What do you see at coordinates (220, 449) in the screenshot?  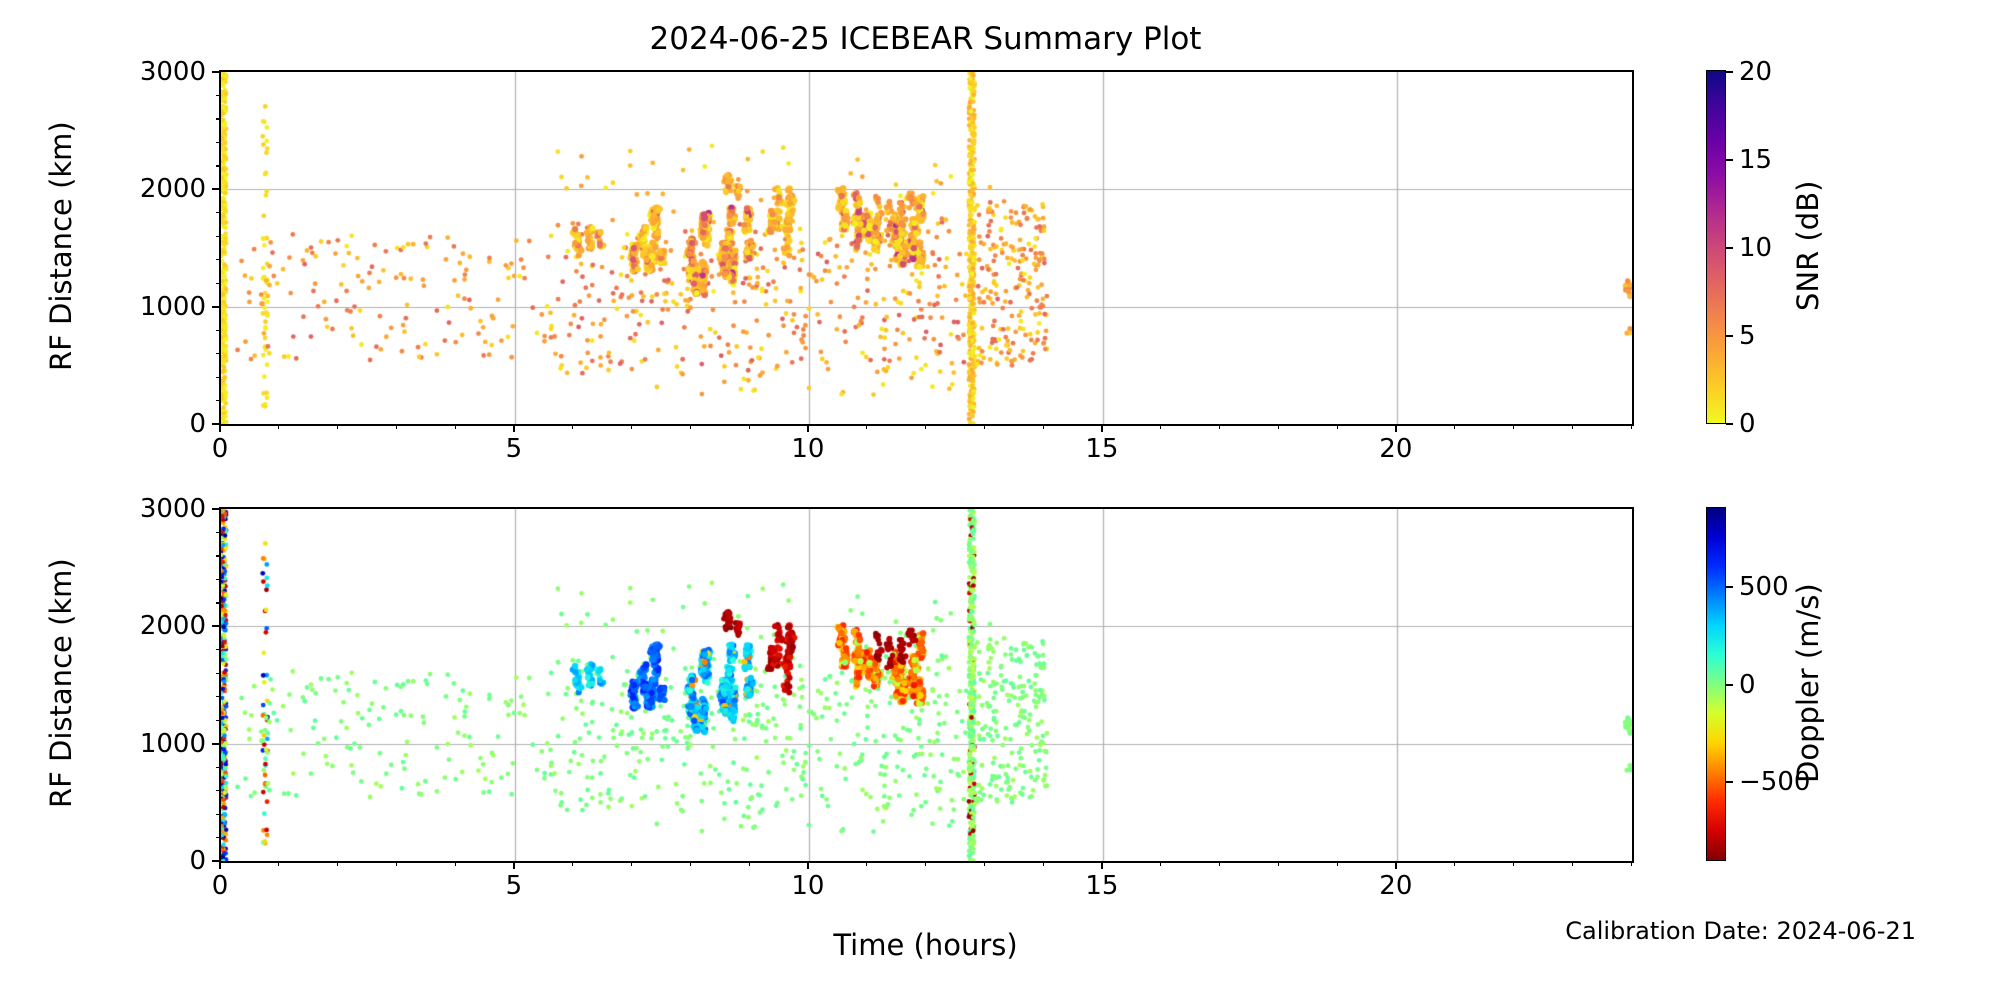 I see `x-tick-label: 0` at bounding box center [220, 449].